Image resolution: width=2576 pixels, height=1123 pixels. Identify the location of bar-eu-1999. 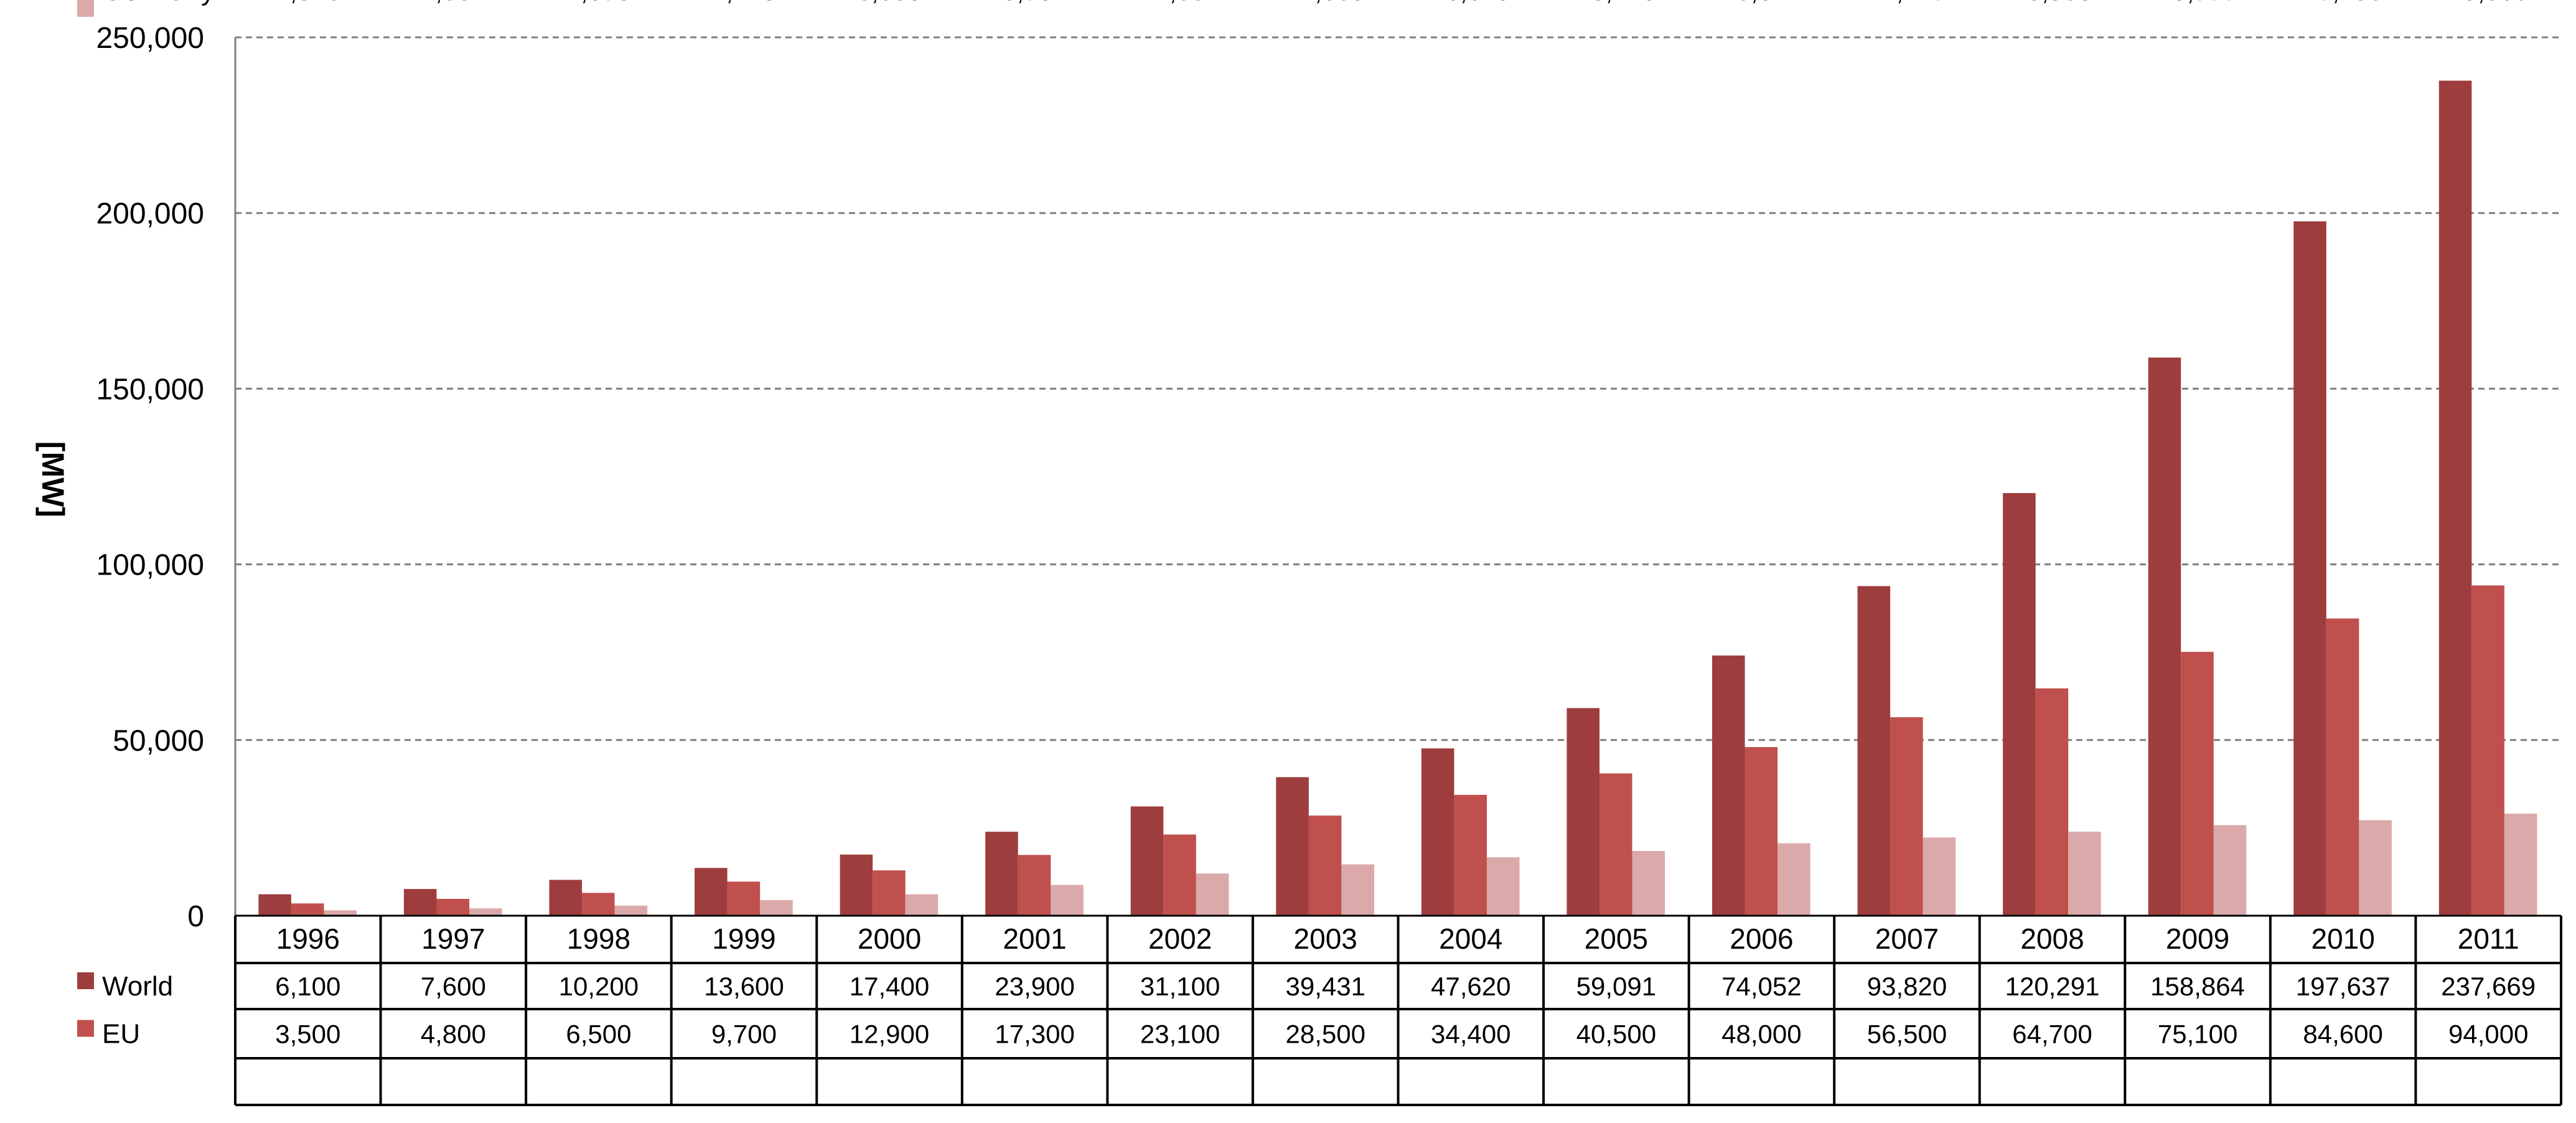
(744, 899).